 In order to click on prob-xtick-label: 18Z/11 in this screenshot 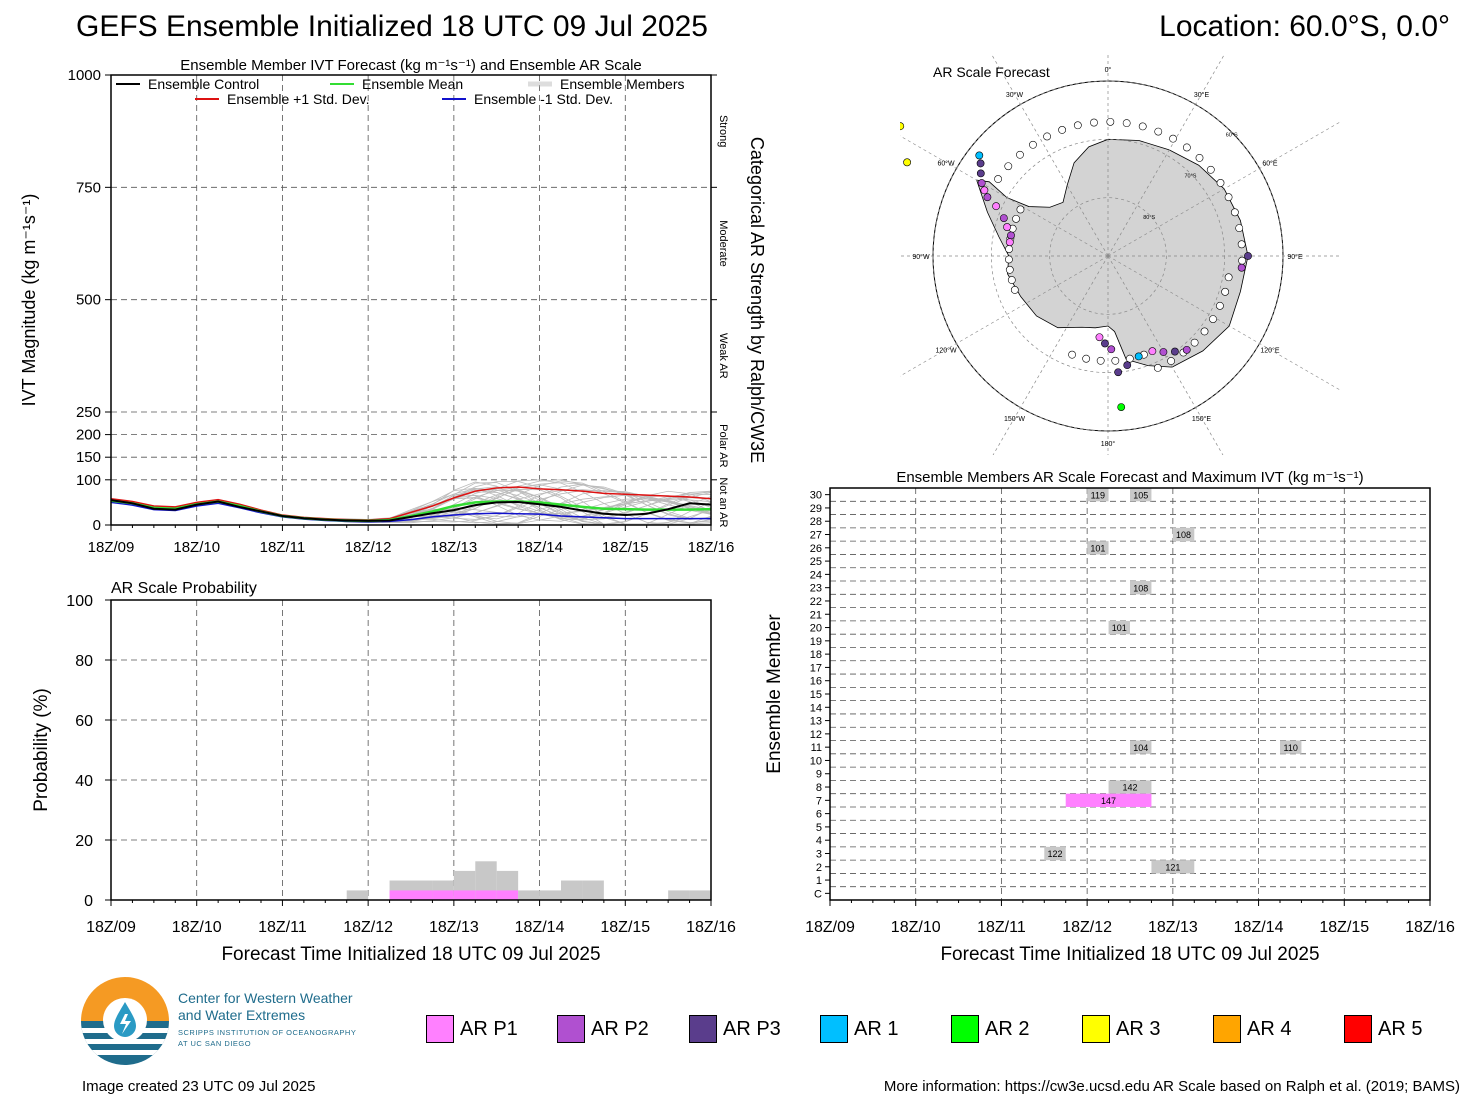, I will do `click(282, 927)`.